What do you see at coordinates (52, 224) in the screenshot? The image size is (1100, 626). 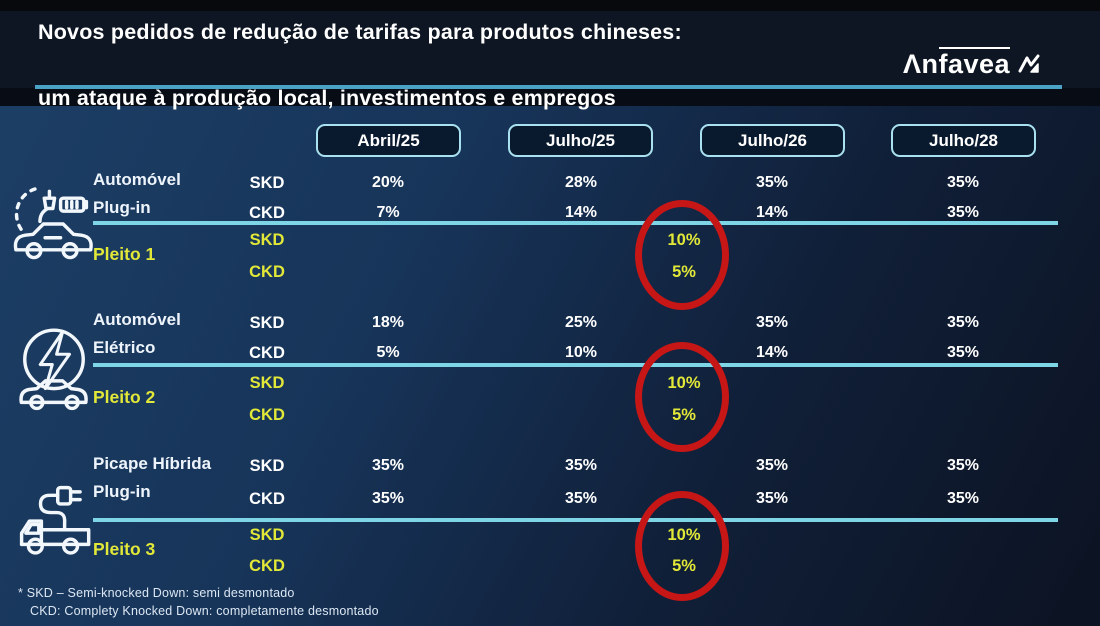 I see `plugin-car-icon` at bounding box center [52, 224].